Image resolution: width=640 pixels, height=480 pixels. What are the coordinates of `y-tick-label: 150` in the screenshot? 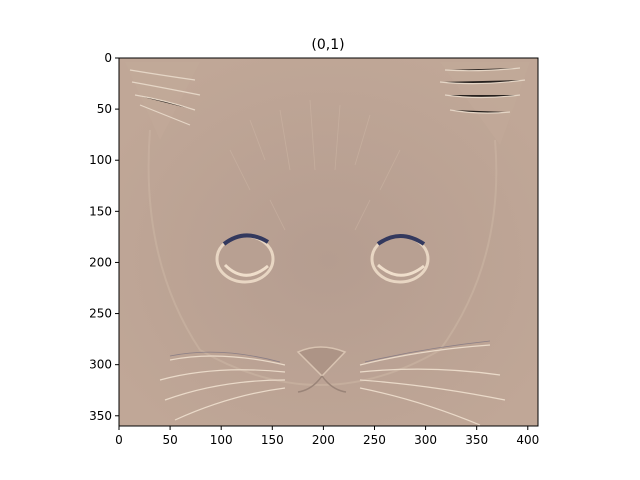 It's located at (100, 211).